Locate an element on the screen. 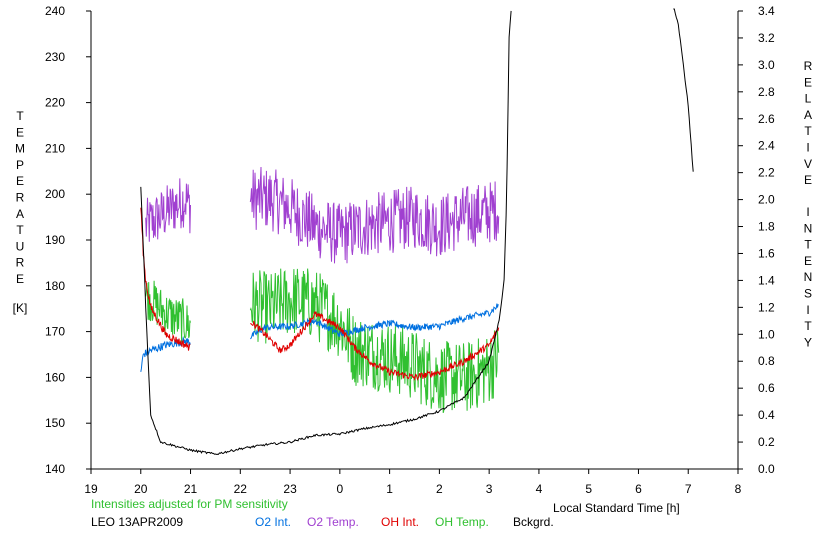  series-oh-temp is located at coordinates (322, 341).